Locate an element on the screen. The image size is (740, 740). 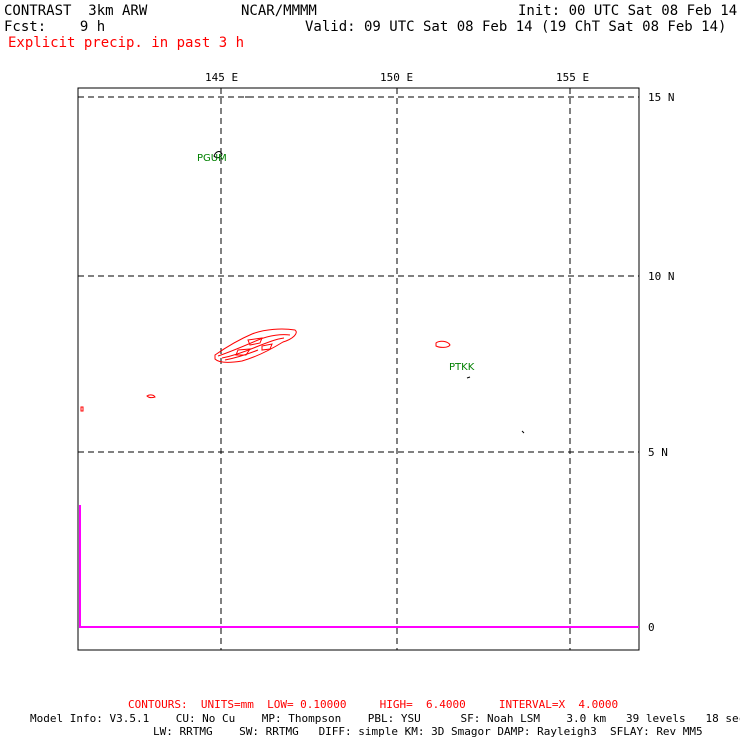
lat-label-10n: 10 N is located at coordinates (661, 276).